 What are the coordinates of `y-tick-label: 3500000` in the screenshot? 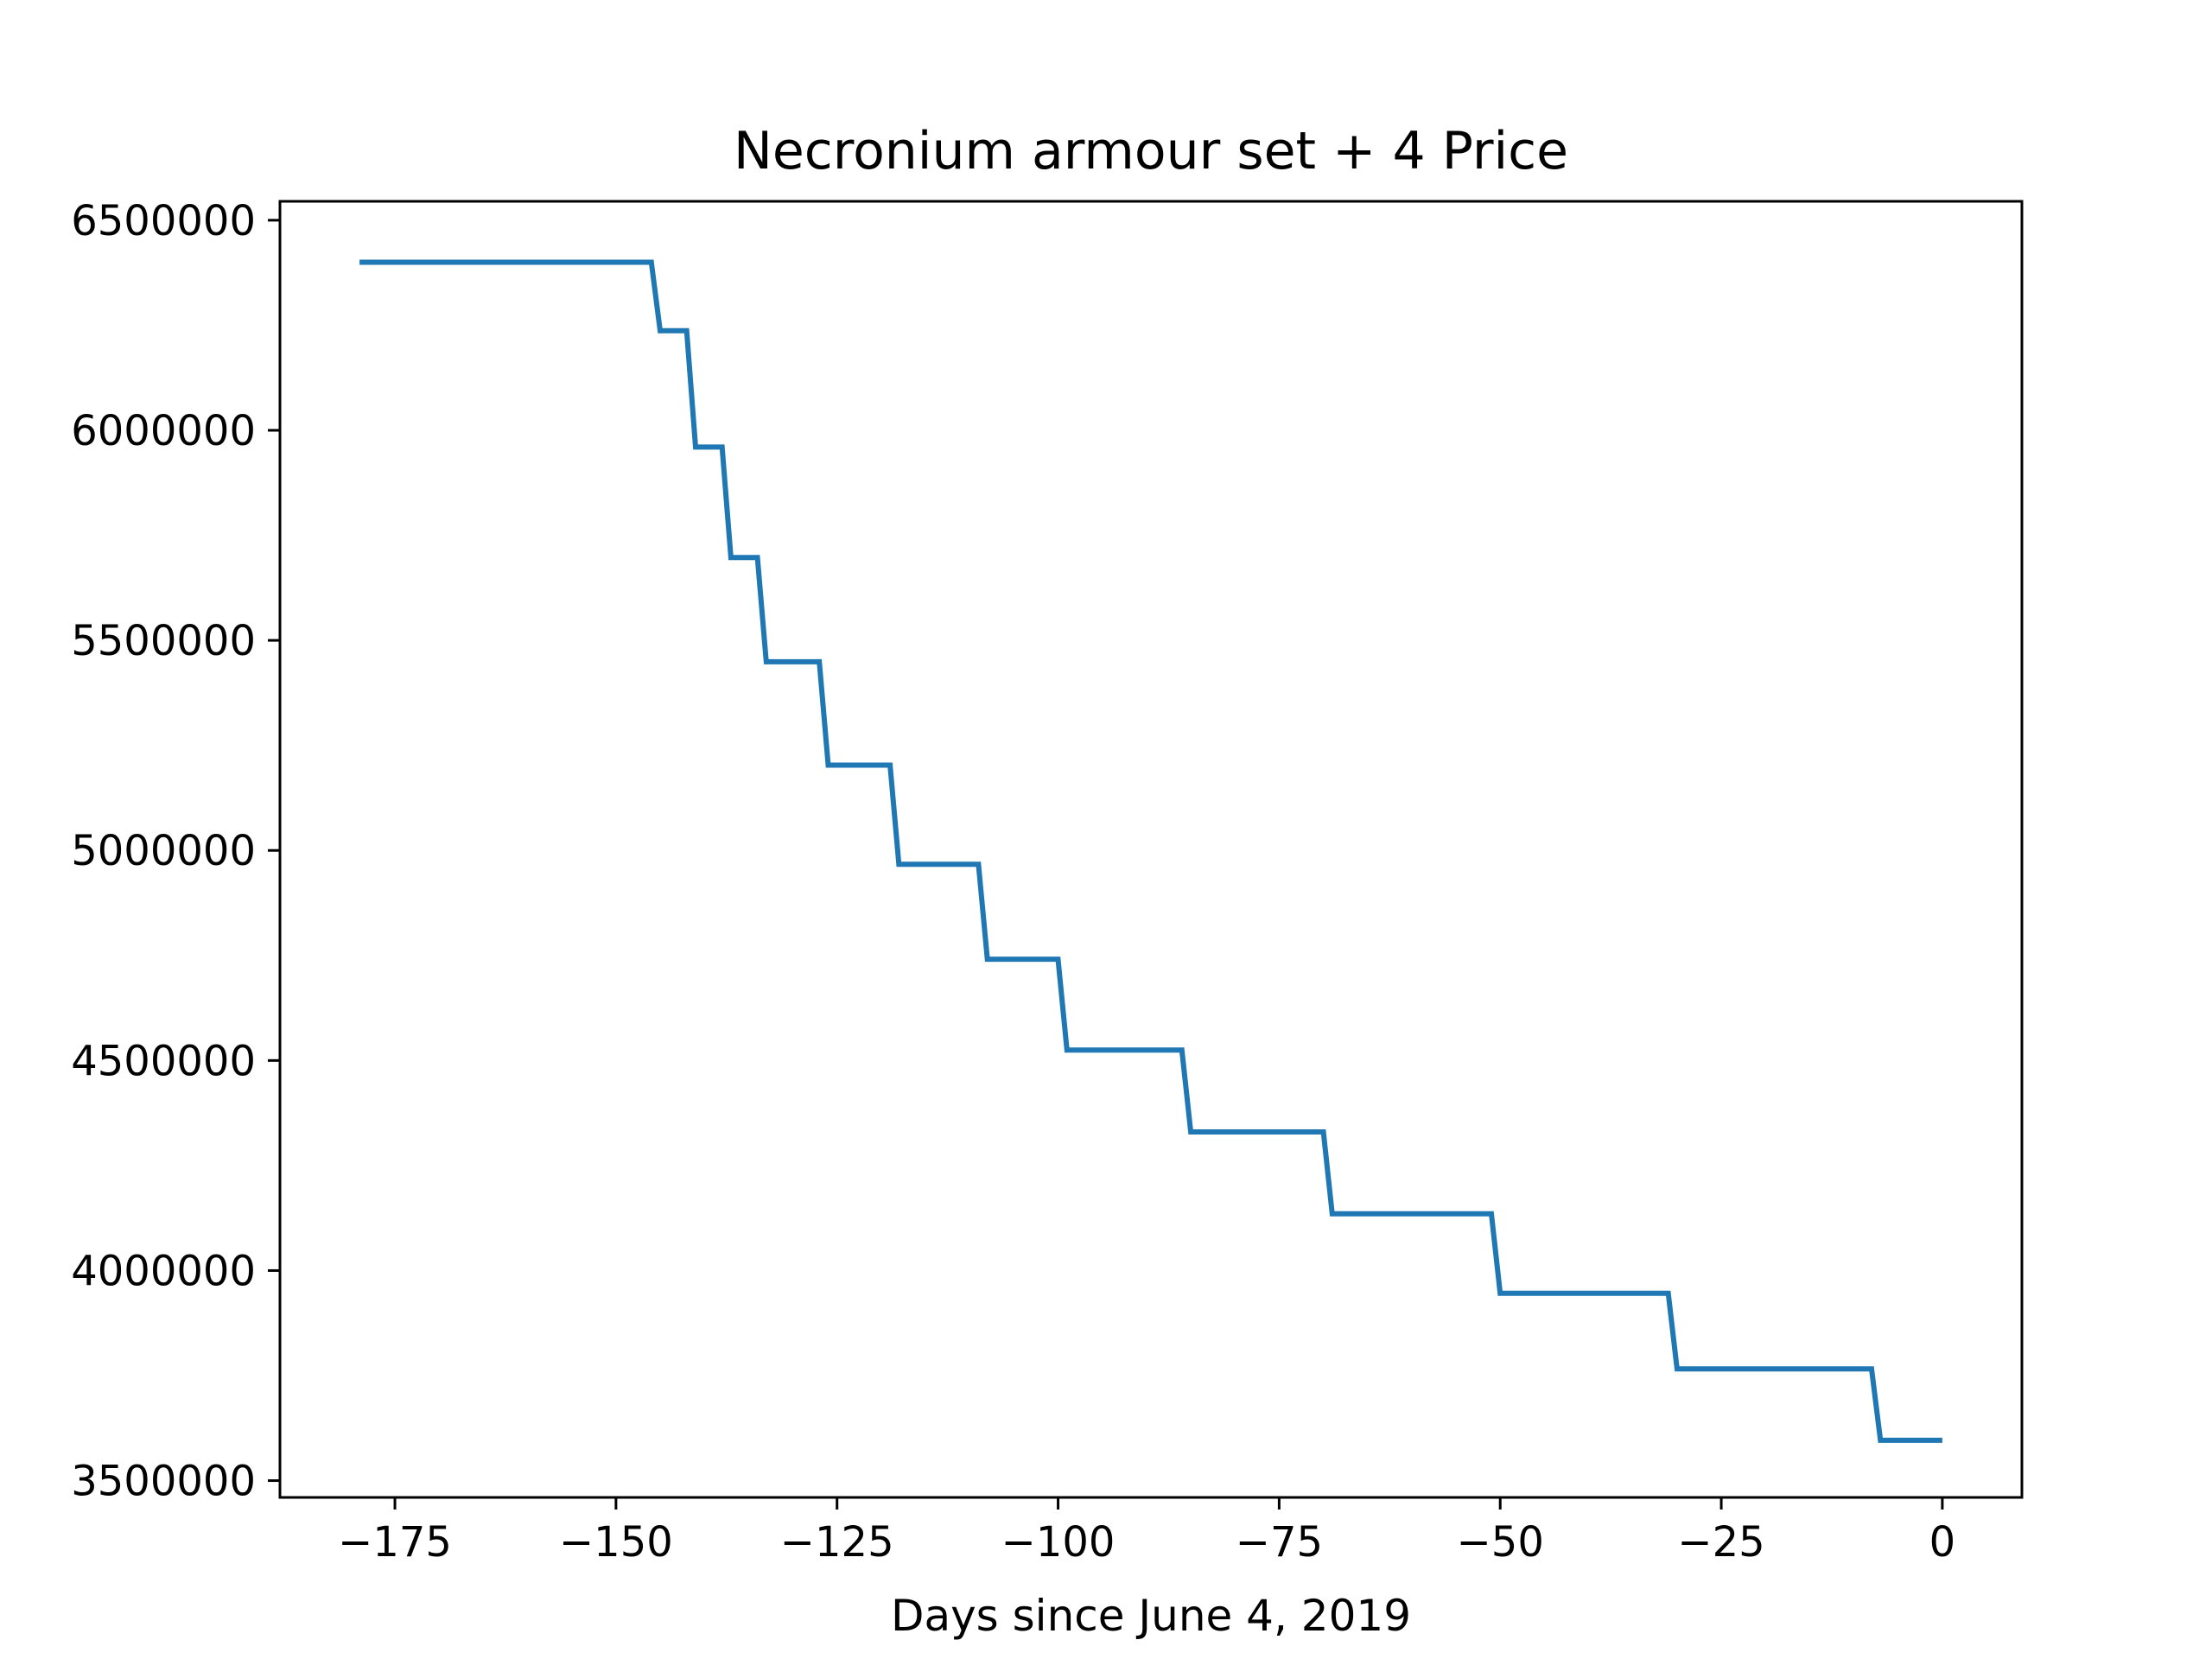 It's located at (163, 1482).